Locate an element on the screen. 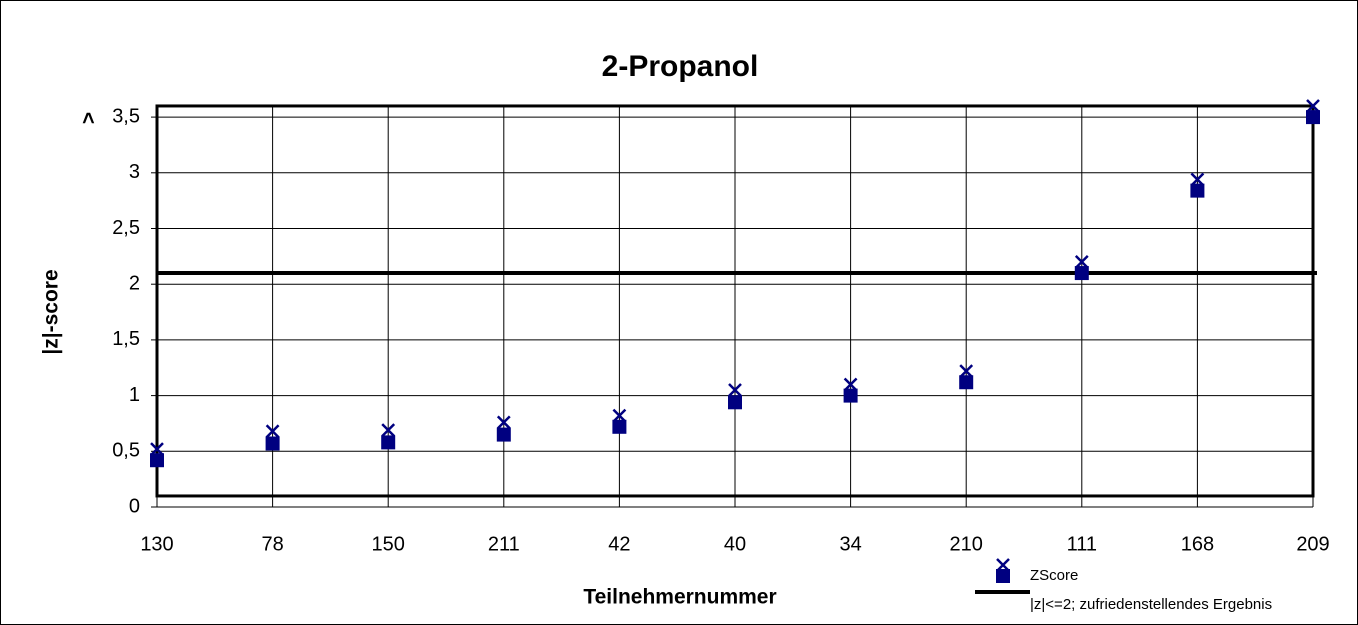 This screenshot has width=1358, height=625. legend-square is located at coordinates (1003, 576).